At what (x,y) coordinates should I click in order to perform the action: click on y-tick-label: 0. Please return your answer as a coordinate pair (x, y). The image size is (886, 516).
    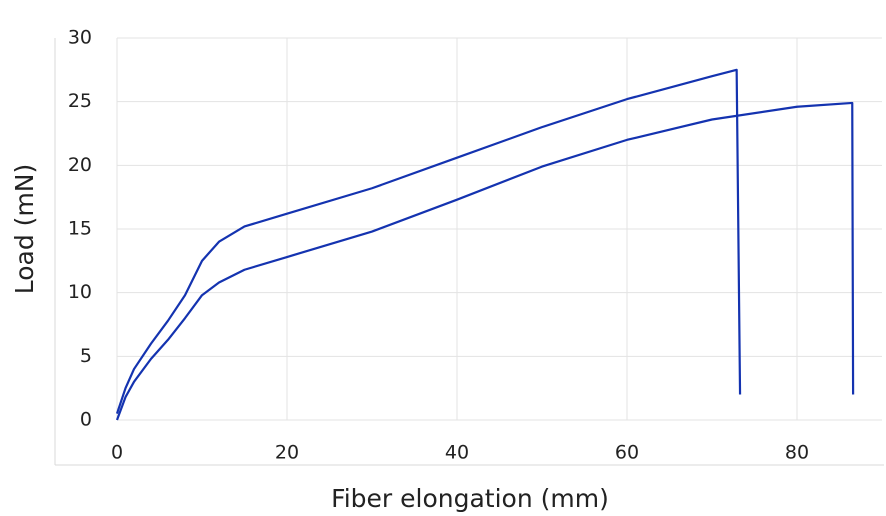
    Looking at the image, I should click on (86, 420).